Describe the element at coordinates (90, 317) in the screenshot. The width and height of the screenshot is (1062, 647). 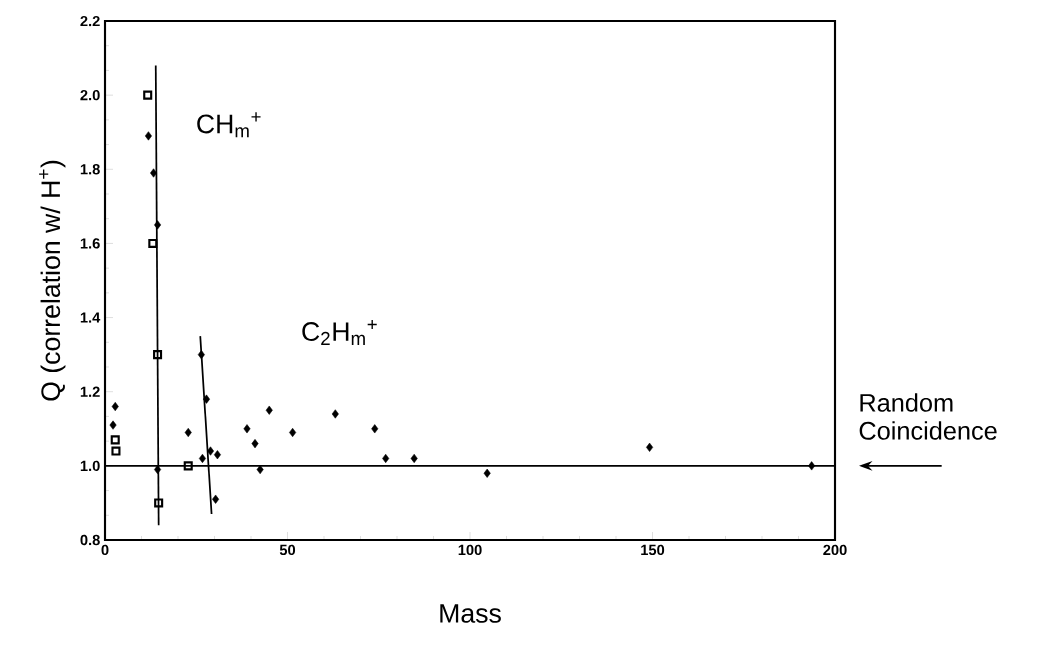
I see `y-tick-label: 1.4` at that location.